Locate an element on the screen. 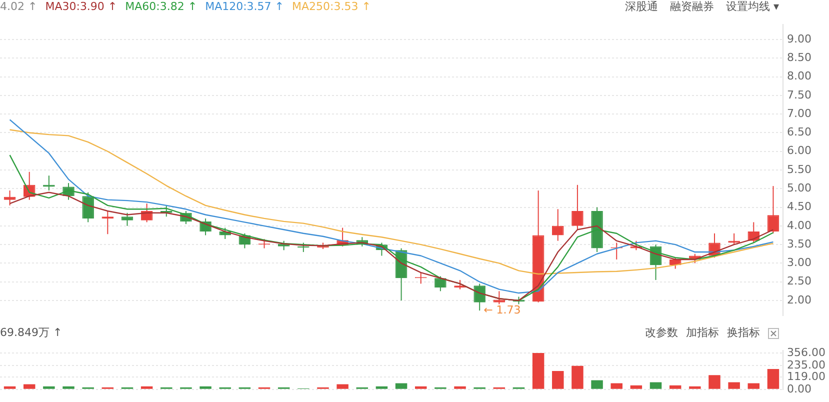 The image size is (829, 402). y-tick-label: 8.50 is located at coordinates (799, 57).